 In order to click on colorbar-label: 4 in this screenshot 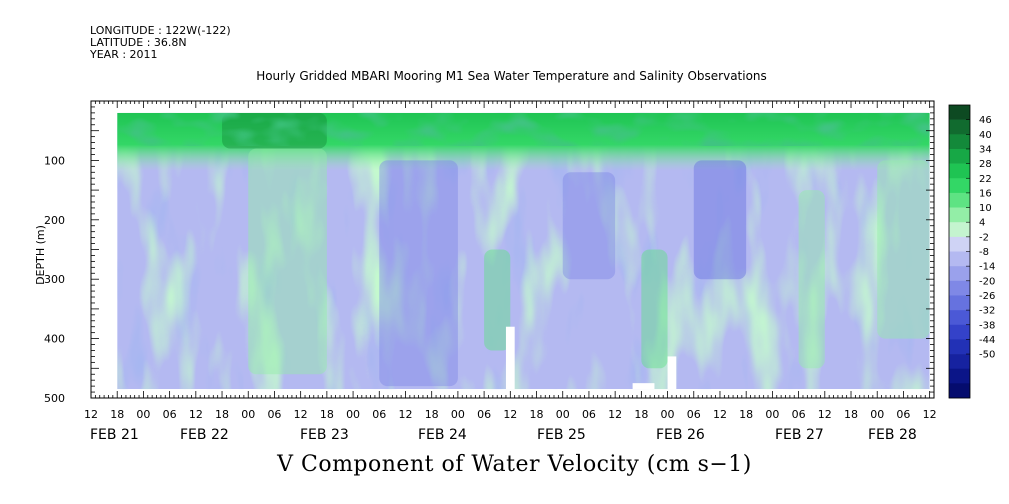, I will do `click(982, 223)`.